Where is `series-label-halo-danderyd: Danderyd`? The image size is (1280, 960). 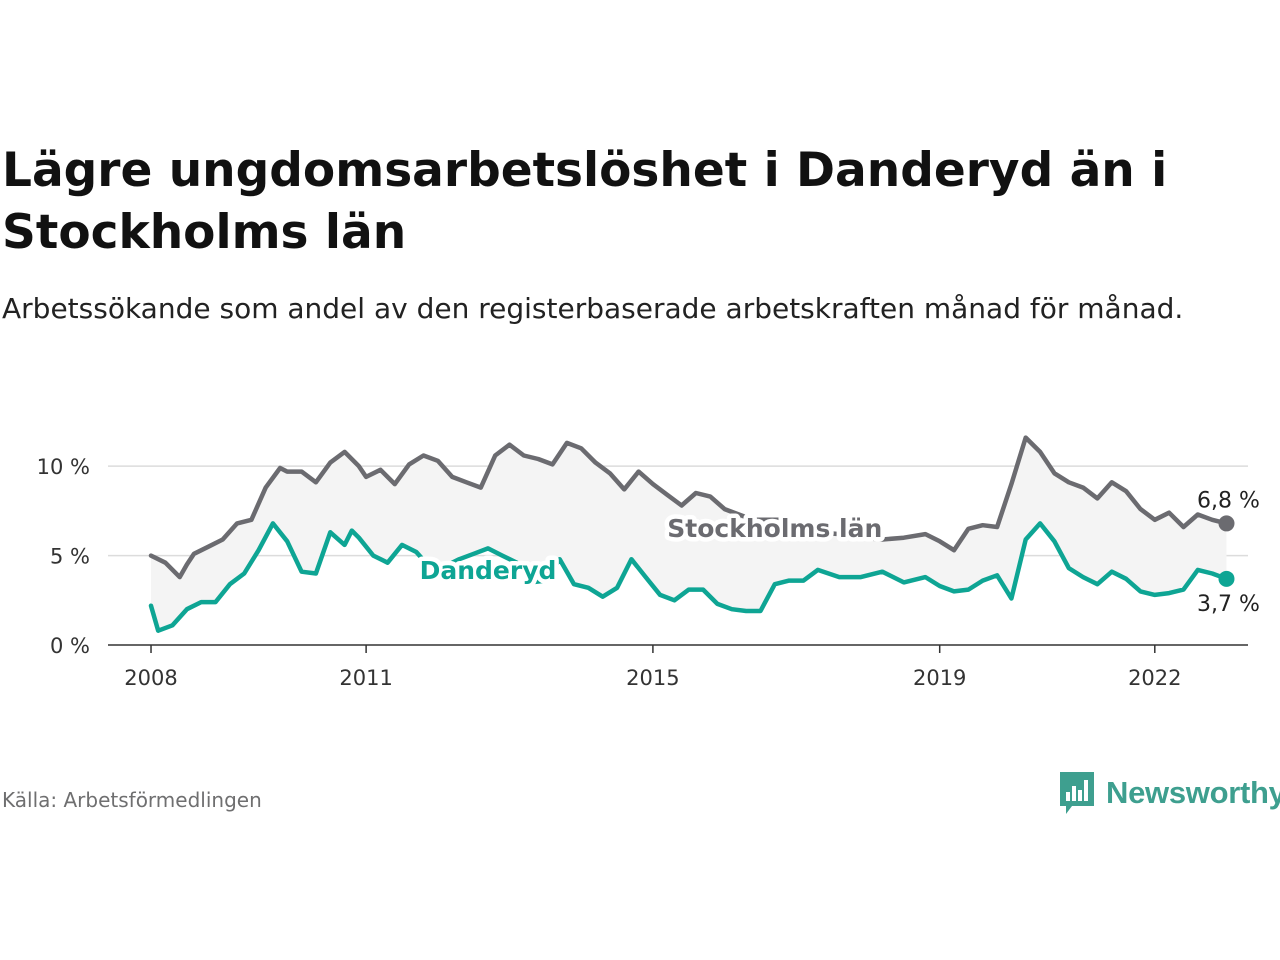
series-label-halo-danderyd: Danderyd is located at coordinates (488, 570).